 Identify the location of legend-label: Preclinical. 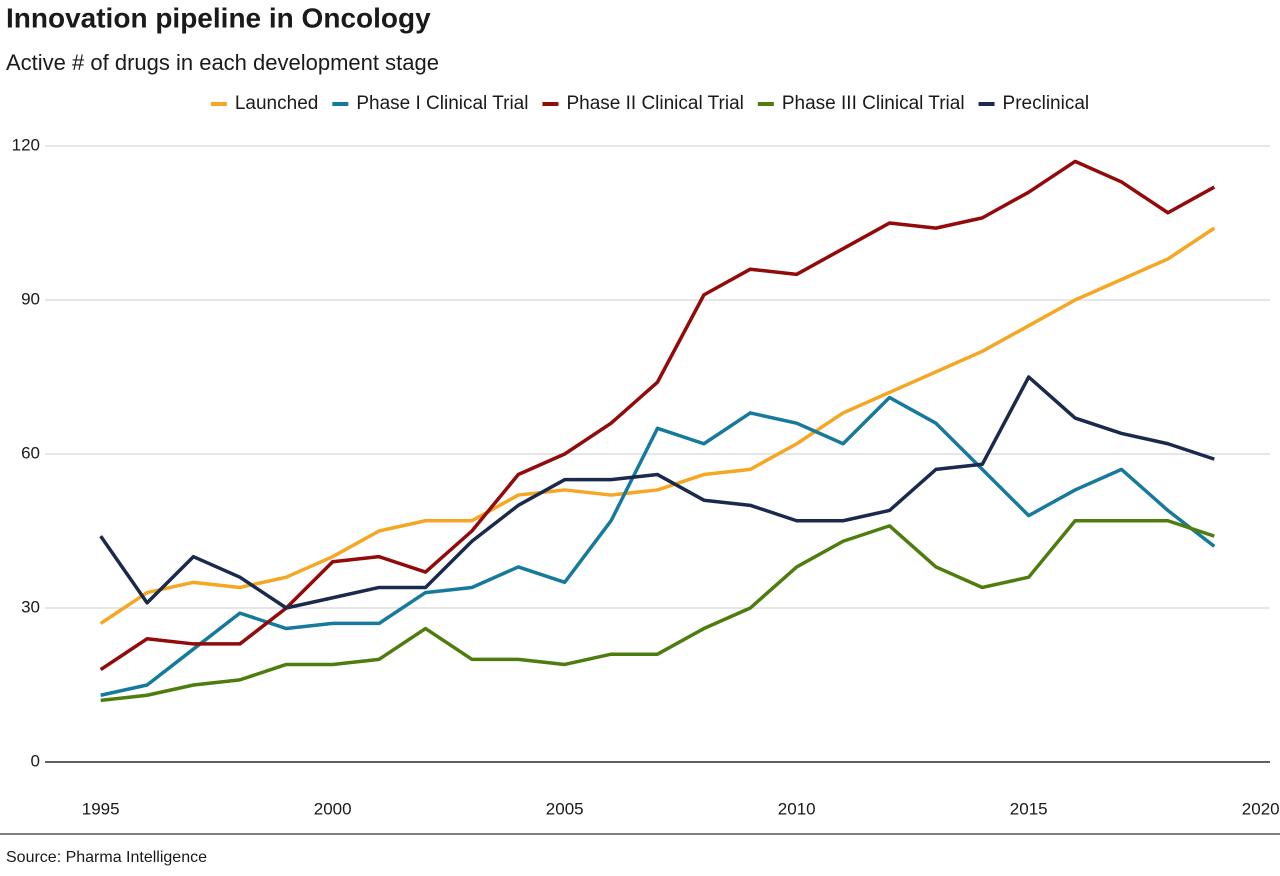
(1046, 103).